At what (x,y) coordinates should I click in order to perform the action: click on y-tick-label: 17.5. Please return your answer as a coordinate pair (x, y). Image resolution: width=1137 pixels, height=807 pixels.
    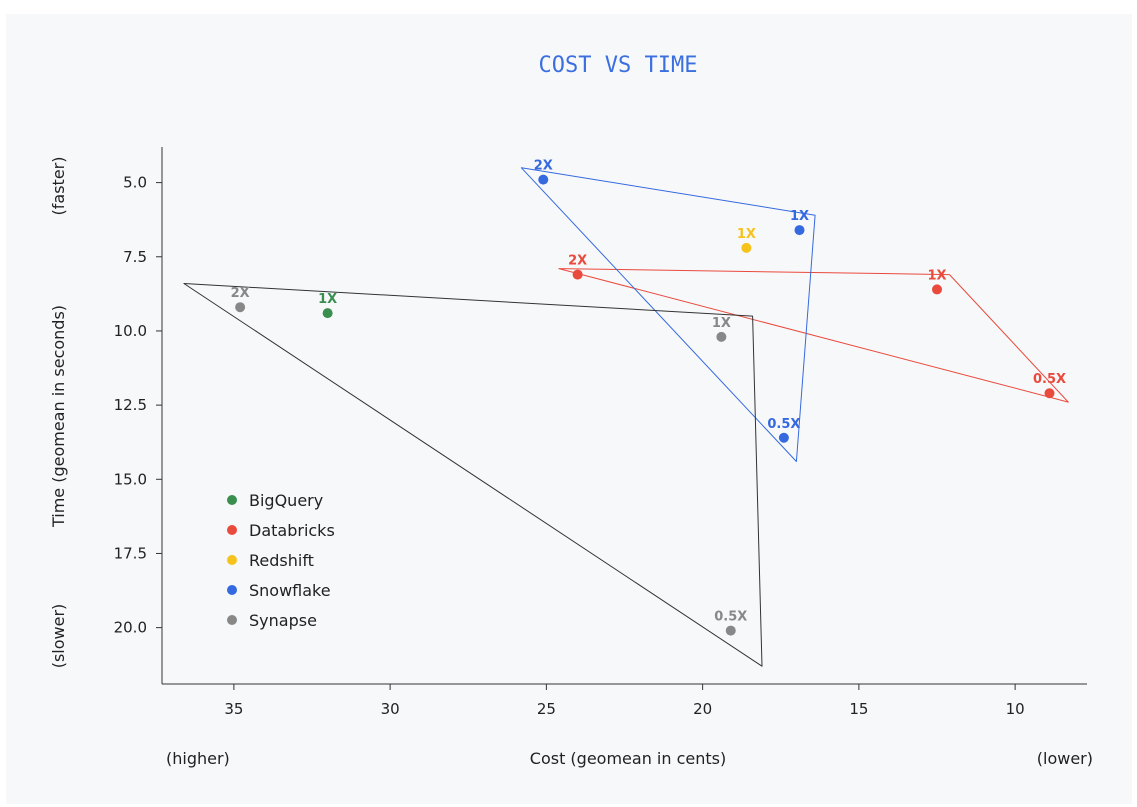
    Looking at the image, I should click on (130, 553).